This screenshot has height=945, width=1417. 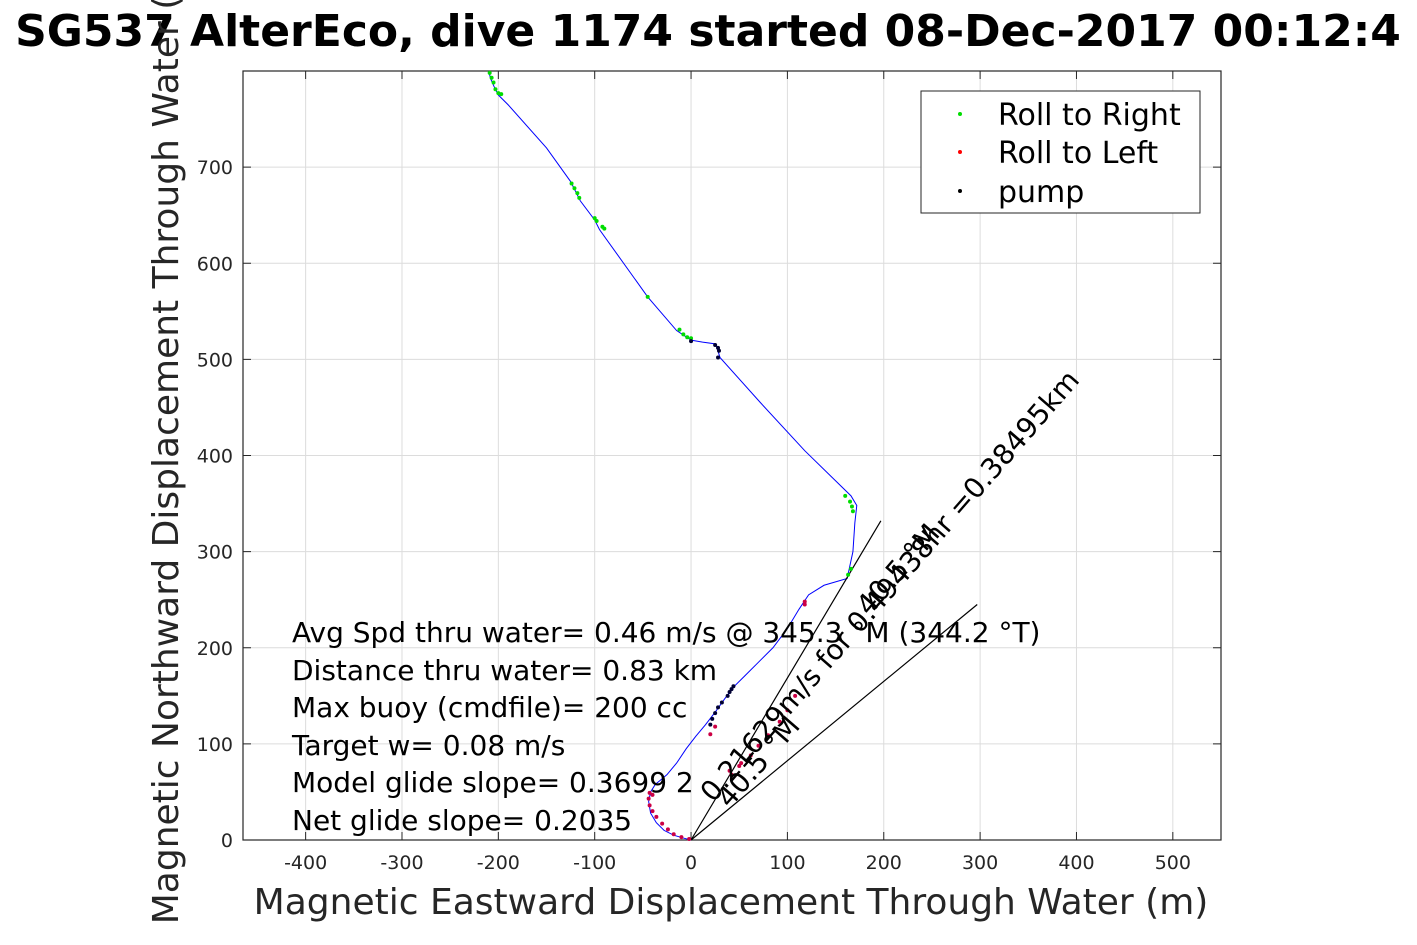 What do you see at coordinates (498, 863) in the screenshot?
I see `x-tick-label: -200` at bounding box center [498, 863].